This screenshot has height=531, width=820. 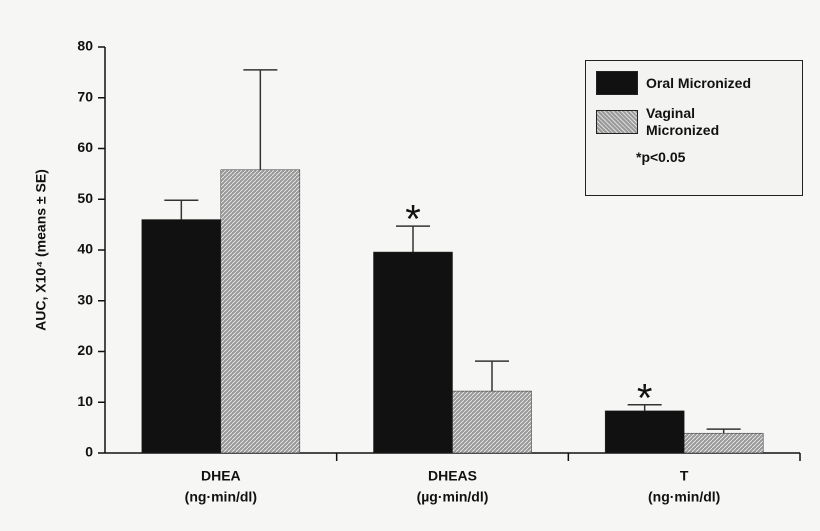 I want to click on legend-label: Oral Micronized, so click(x=699, y=82).